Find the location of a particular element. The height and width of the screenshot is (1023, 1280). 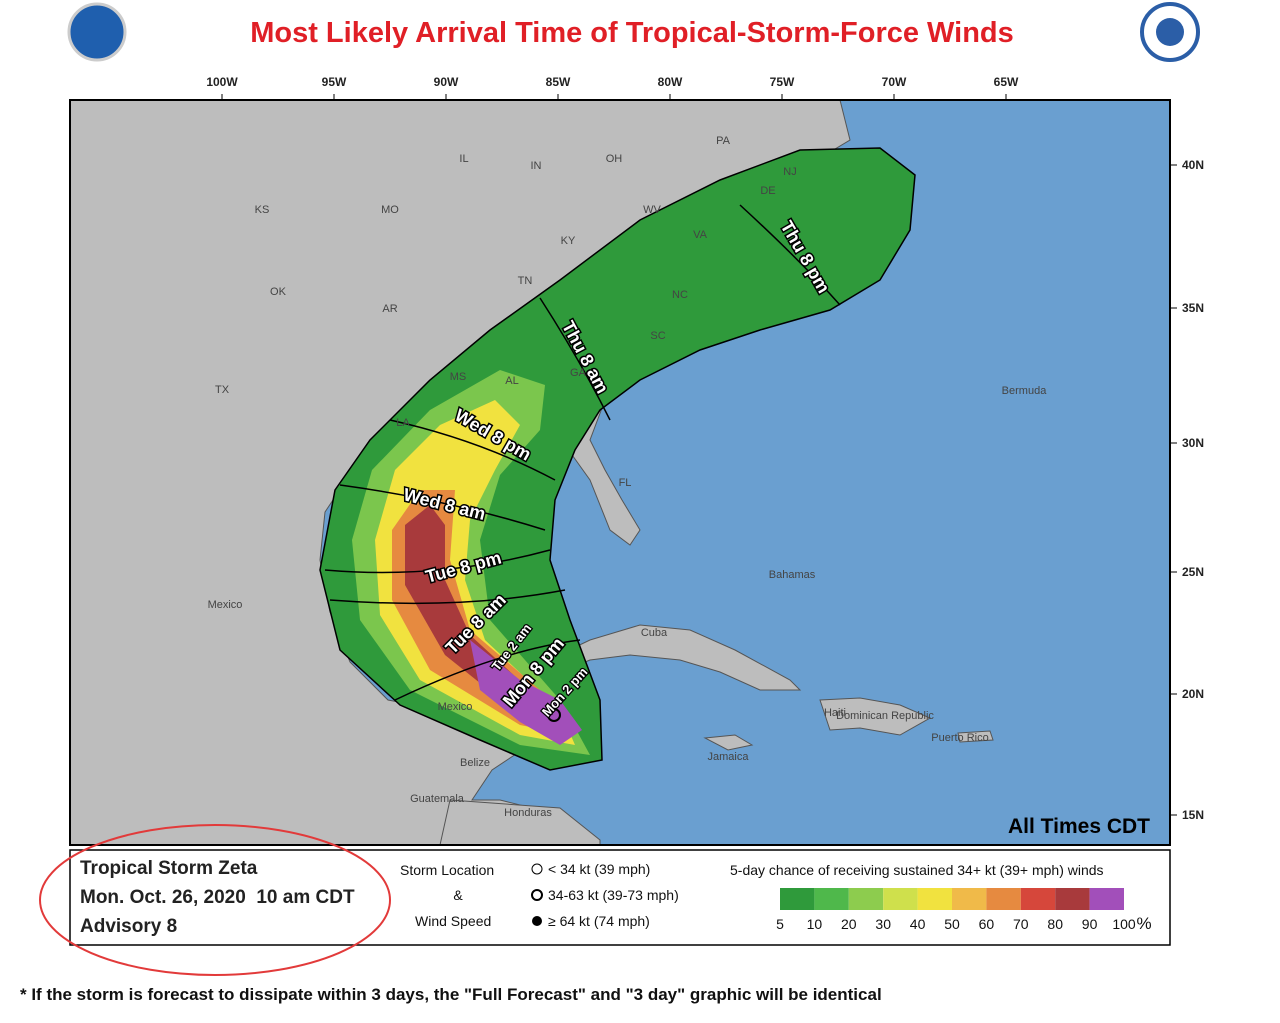

times-note: All Times CDT is located at coordinates (1079, 826).